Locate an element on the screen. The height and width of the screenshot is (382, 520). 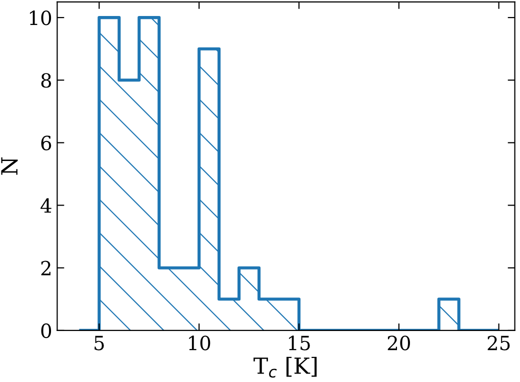
y-tick-label: 0 is located at coordinates (46, 330).